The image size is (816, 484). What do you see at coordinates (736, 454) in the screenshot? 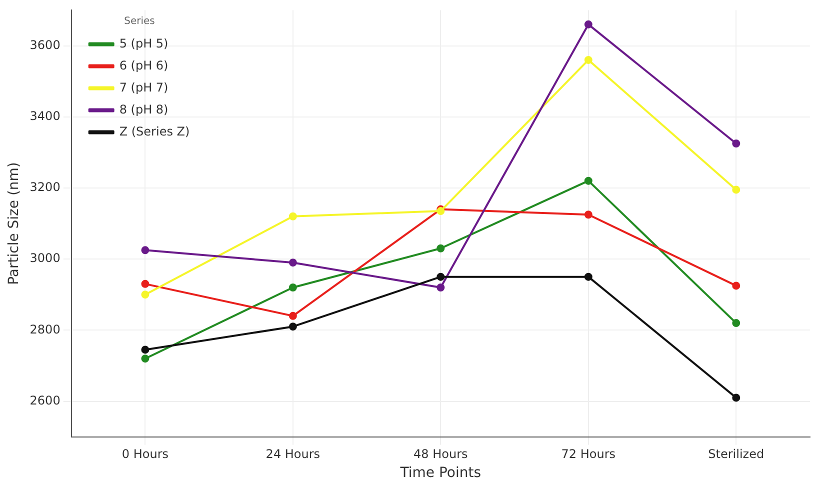
I see `x-tick-label: Sterilized` at bounding box center [736, 454].